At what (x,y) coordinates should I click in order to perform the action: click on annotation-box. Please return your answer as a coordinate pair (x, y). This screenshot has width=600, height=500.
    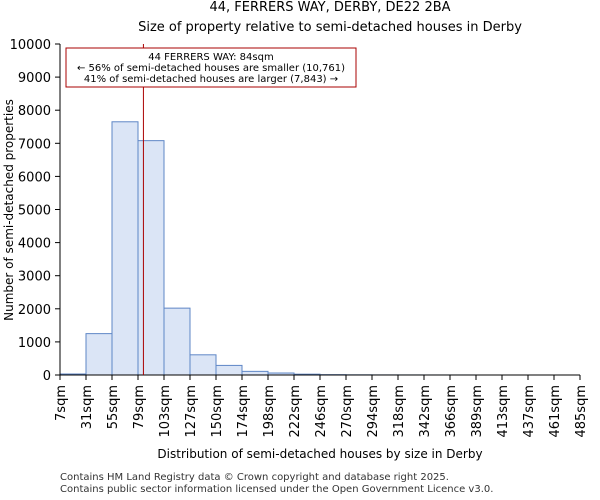
    Looking at the image, I should click on (211, 67).